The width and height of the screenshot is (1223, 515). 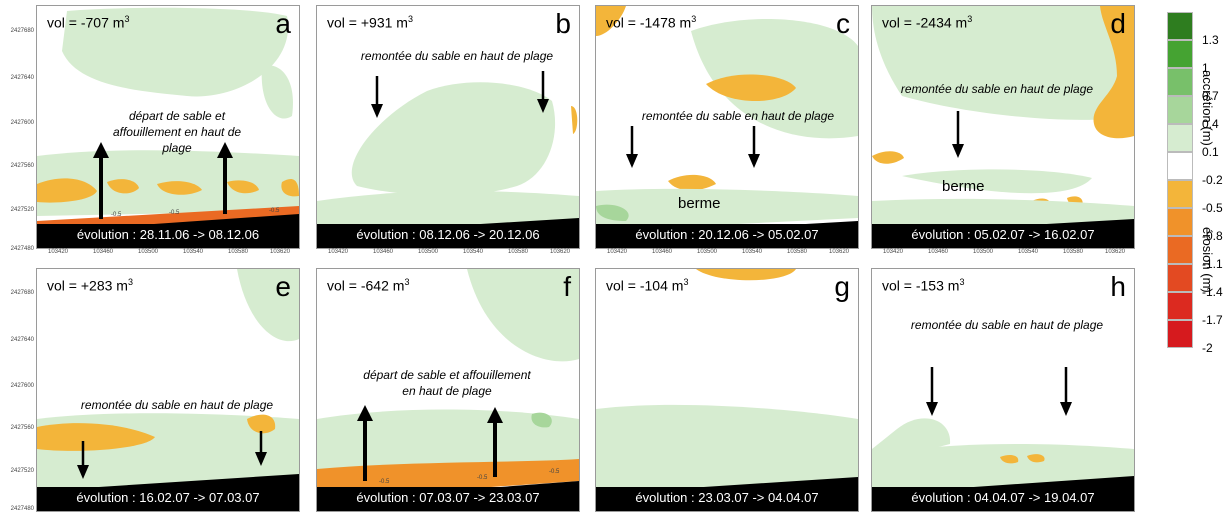 What do you see at coordinates (448, 235) in the screenshot?
I see `period-label: évolution : 08.12.06 -> 20.12.06` at bounding box center [448, 235].